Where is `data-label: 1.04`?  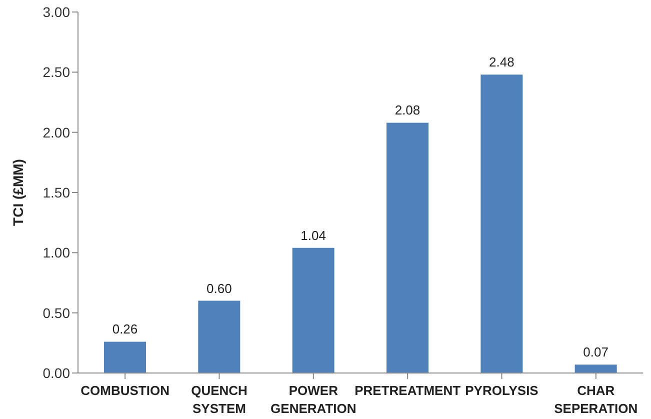 data-label: 1.04 is located at coordinates (313, 235).